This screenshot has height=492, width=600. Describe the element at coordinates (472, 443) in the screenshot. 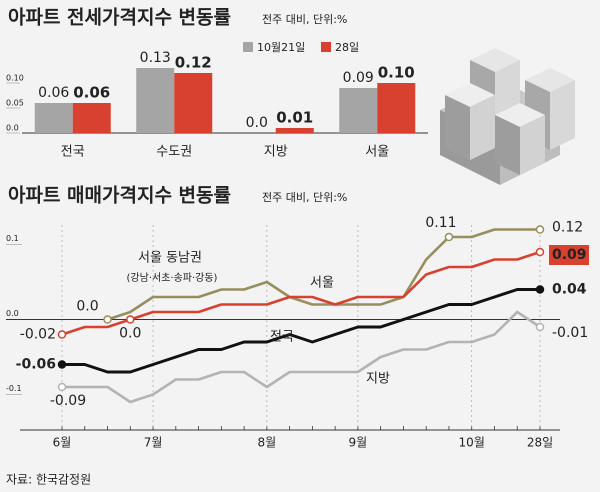

I see `x-tick-label: 10월` at that location.